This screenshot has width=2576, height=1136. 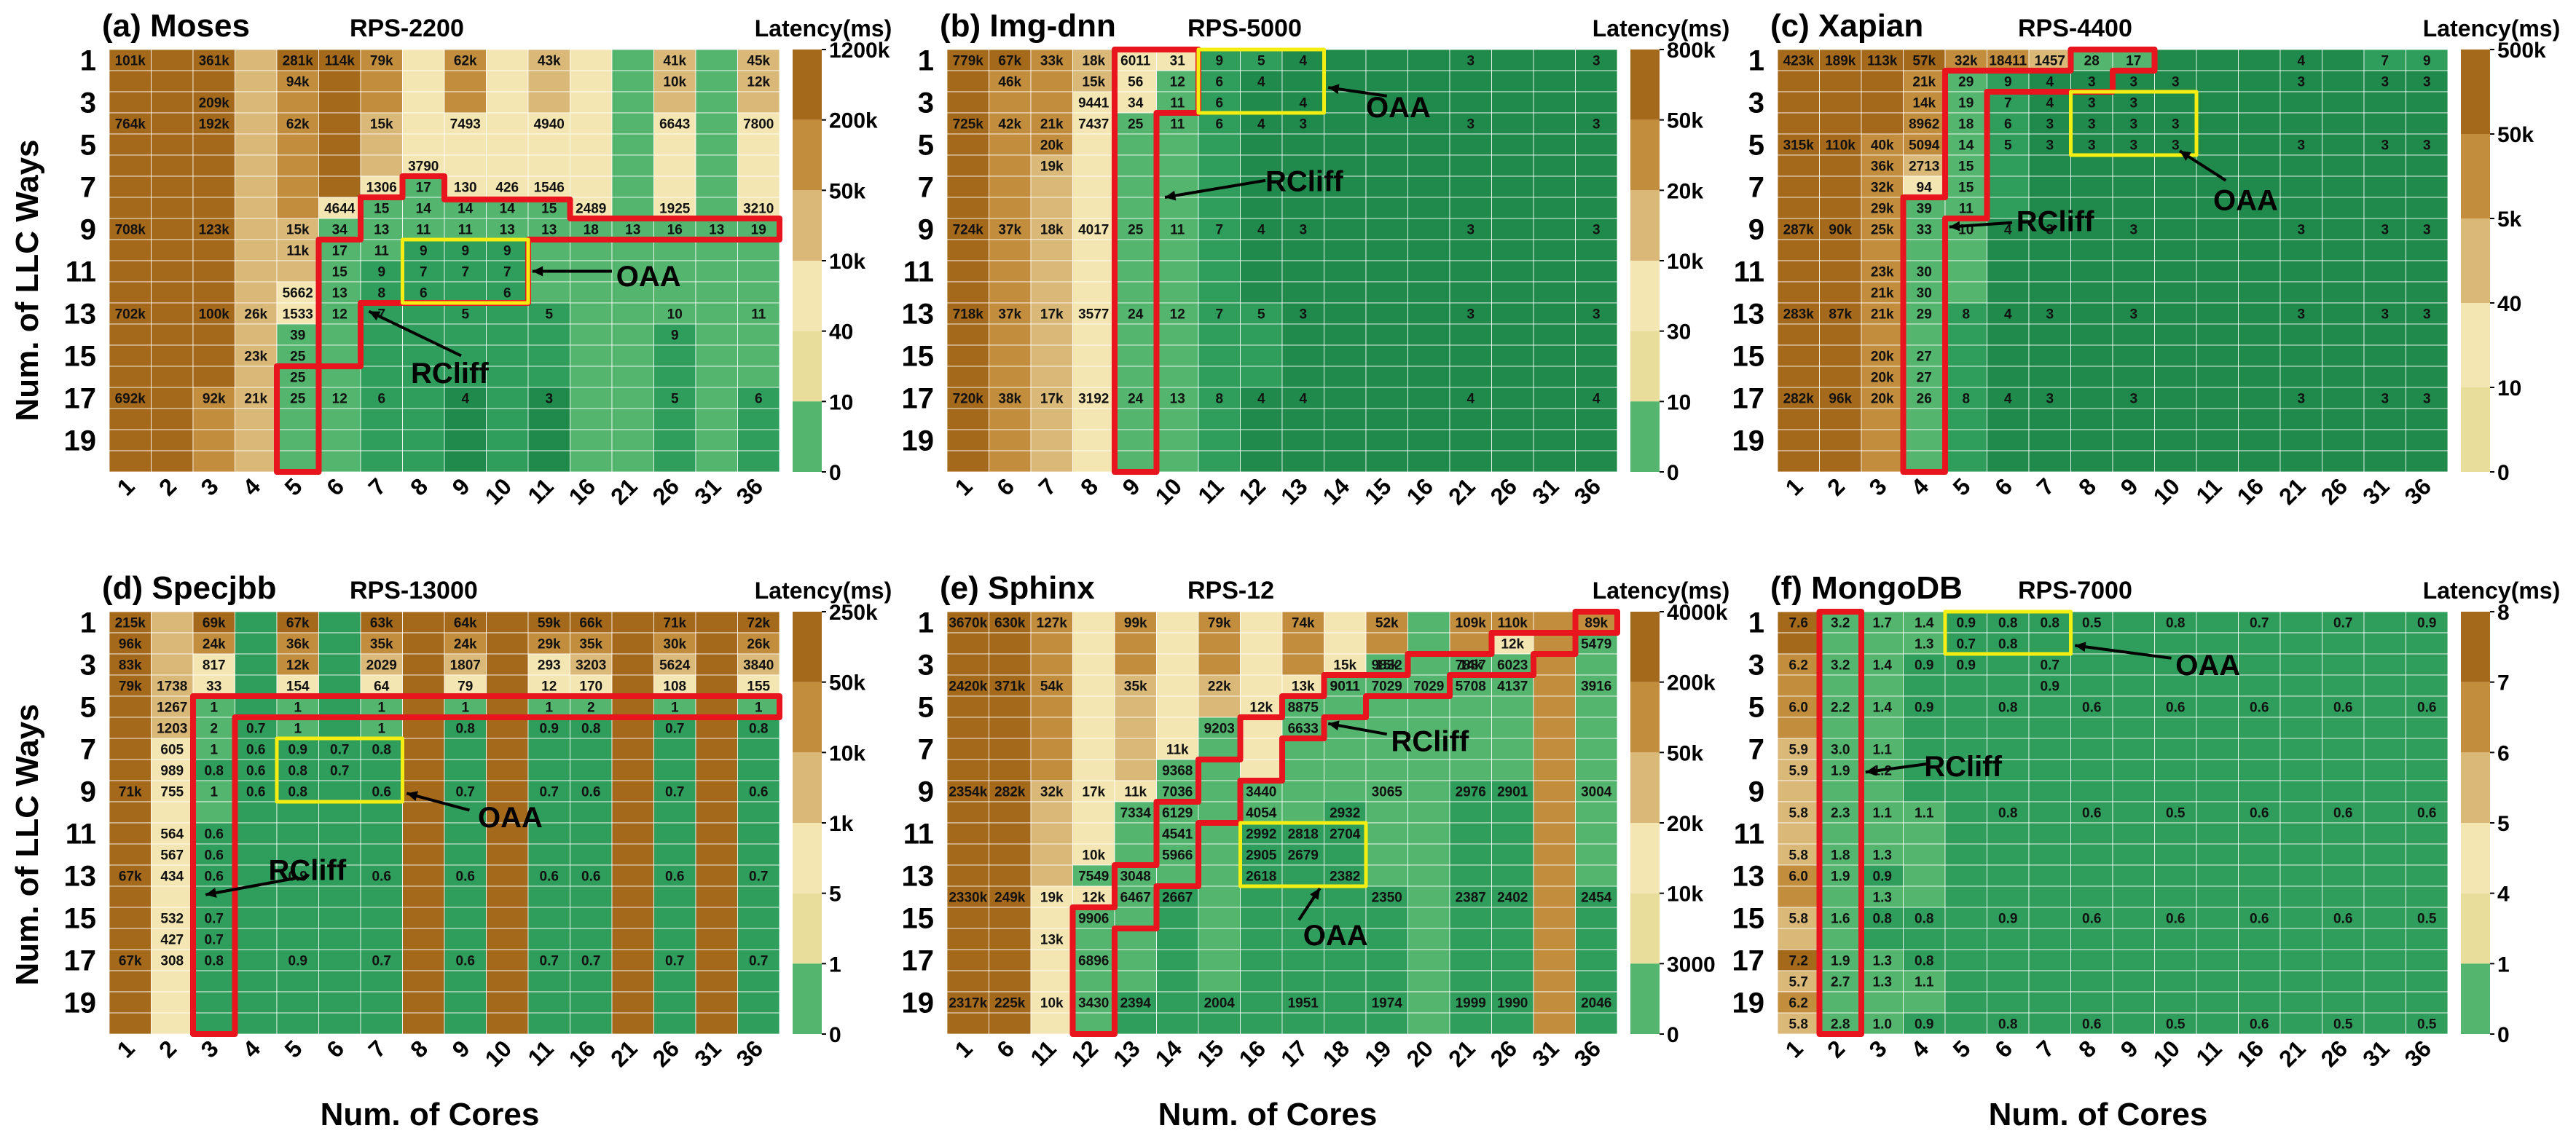 I want to click on cell-label: 79k, so click(x=1219, y=623).